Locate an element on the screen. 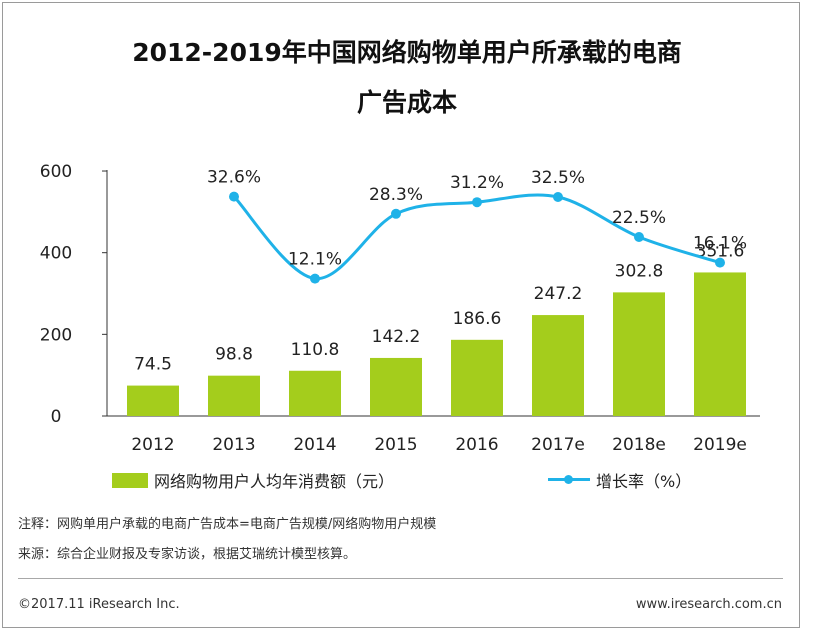  legend-bar-swatch is located at coordinates (130, 480).